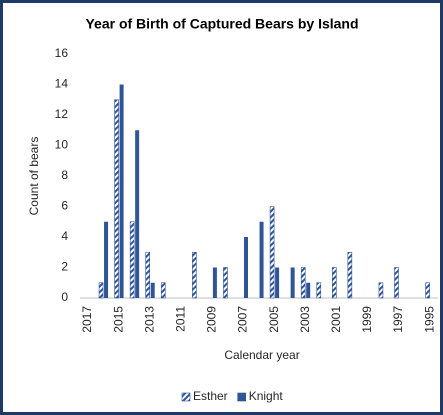 The height and width of the screenshot is (415, 443). Describe the element at coordinates (305, 319) in the screenshot. I see `x-tick-label: 2003` at that location.